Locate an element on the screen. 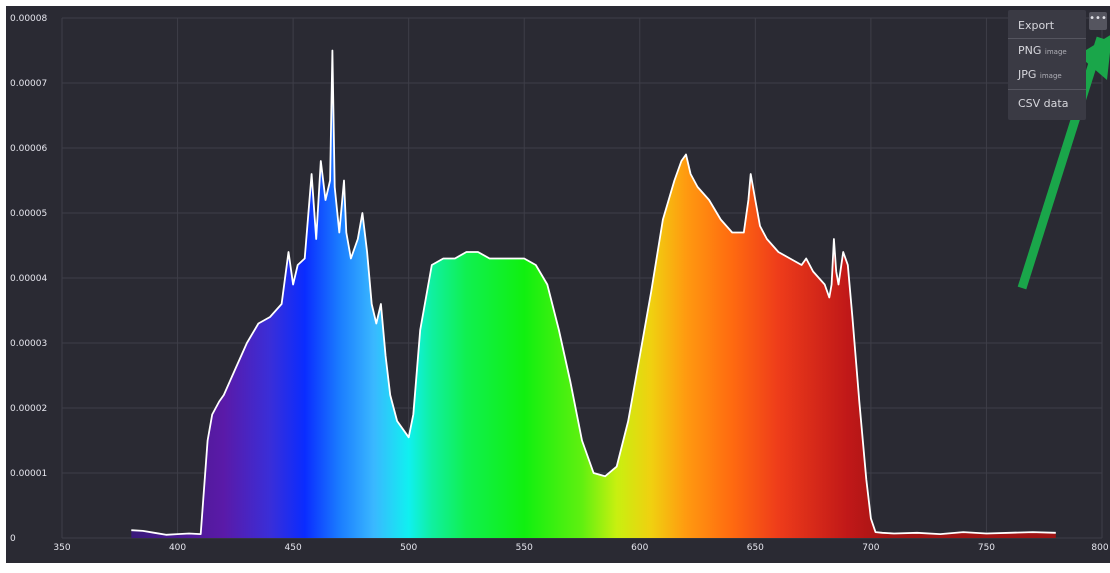  y-tick-label: 0.00006 is located at coordinates (28, 149).